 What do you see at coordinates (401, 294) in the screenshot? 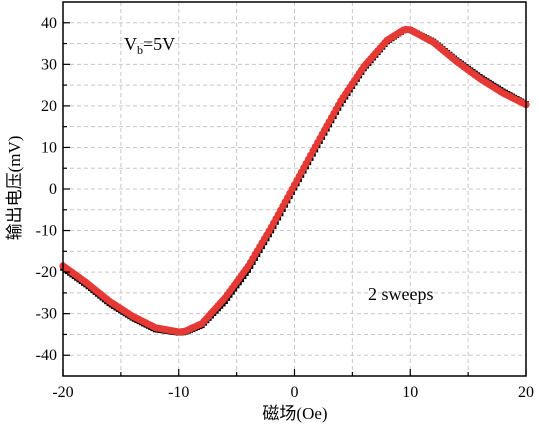
I see `sweeps-annotation: 2 sweeps` at bounding box center [401, 294].